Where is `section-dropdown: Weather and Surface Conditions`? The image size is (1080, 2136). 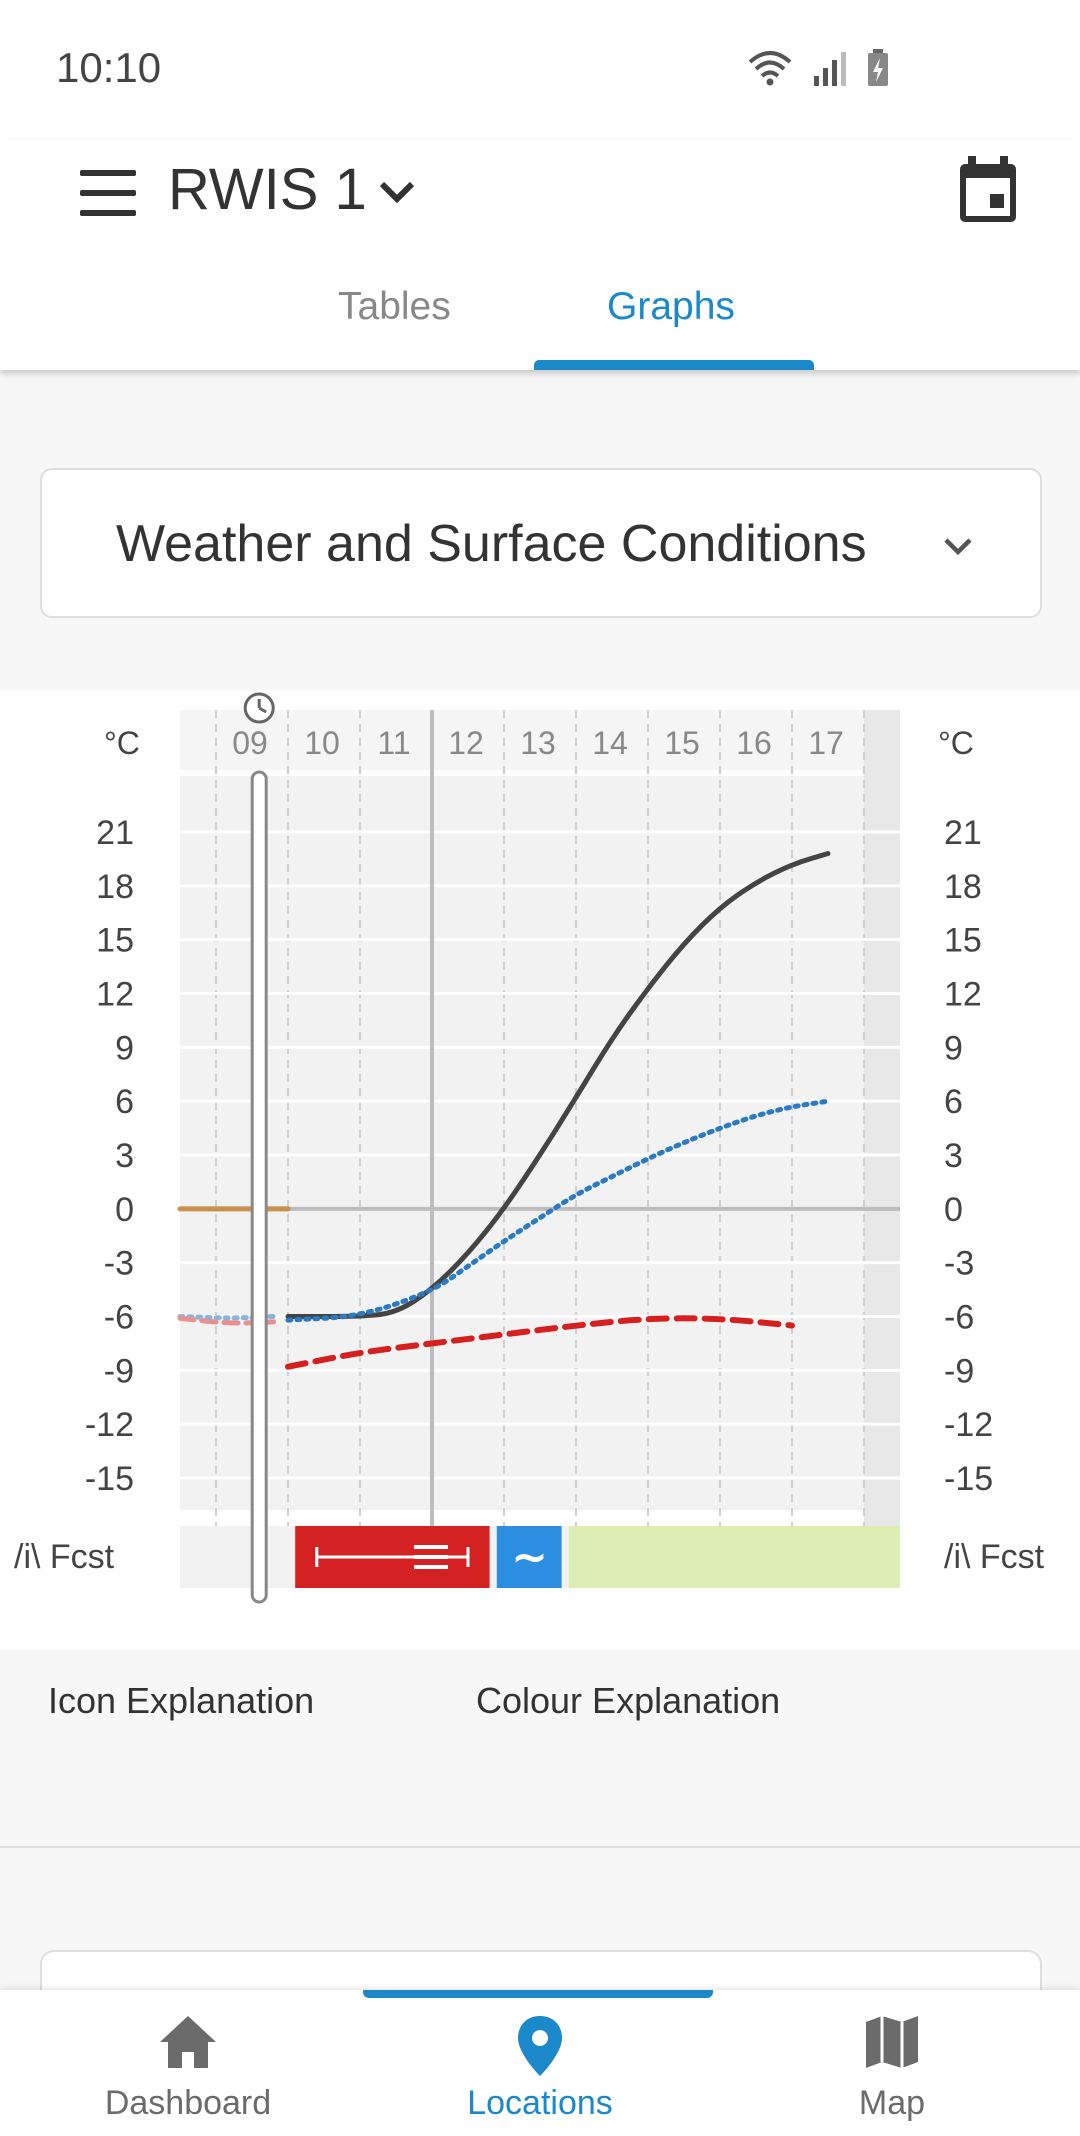 section-dropdown: Weather and Surface Conditions is located at coordinates (541, 543).